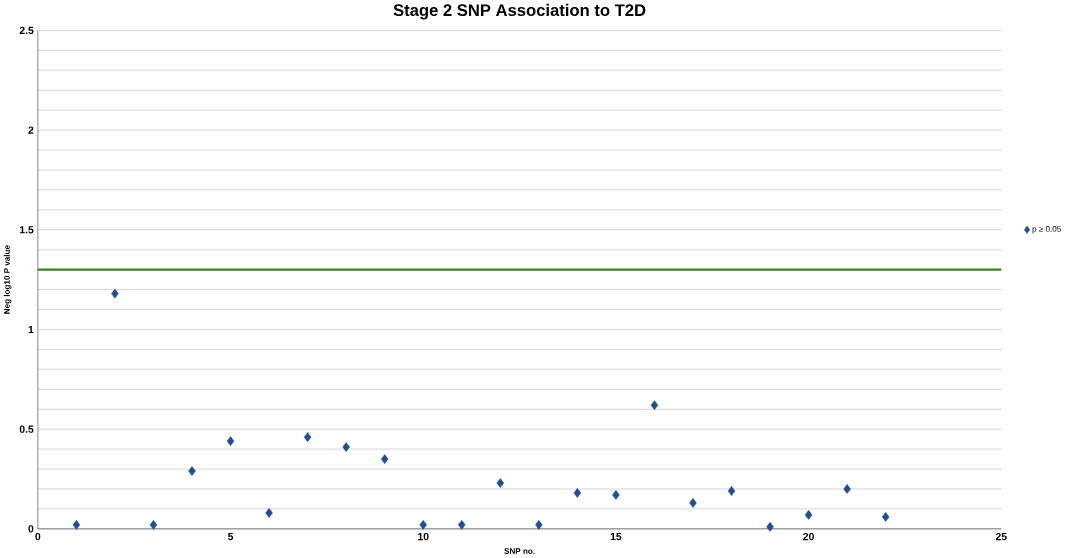  I want to click on chart-title: Stage 2 SNP Association to T2D, so click(519, 11).